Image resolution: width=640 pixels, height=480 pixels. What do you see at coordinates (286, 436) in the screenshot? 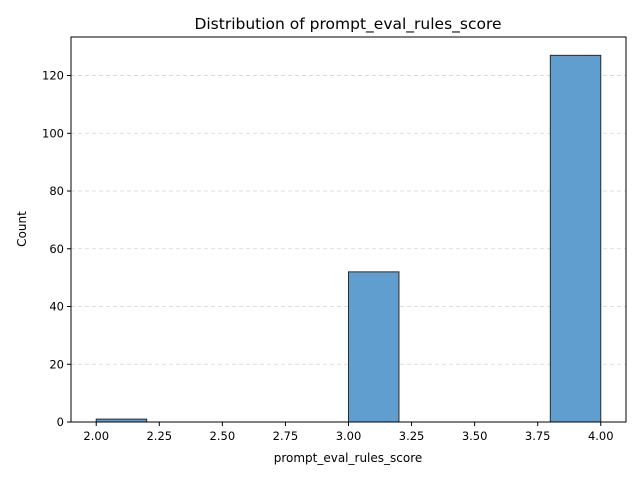
I see `x-tick-label: 2.75` at bounding box center [286, 436].